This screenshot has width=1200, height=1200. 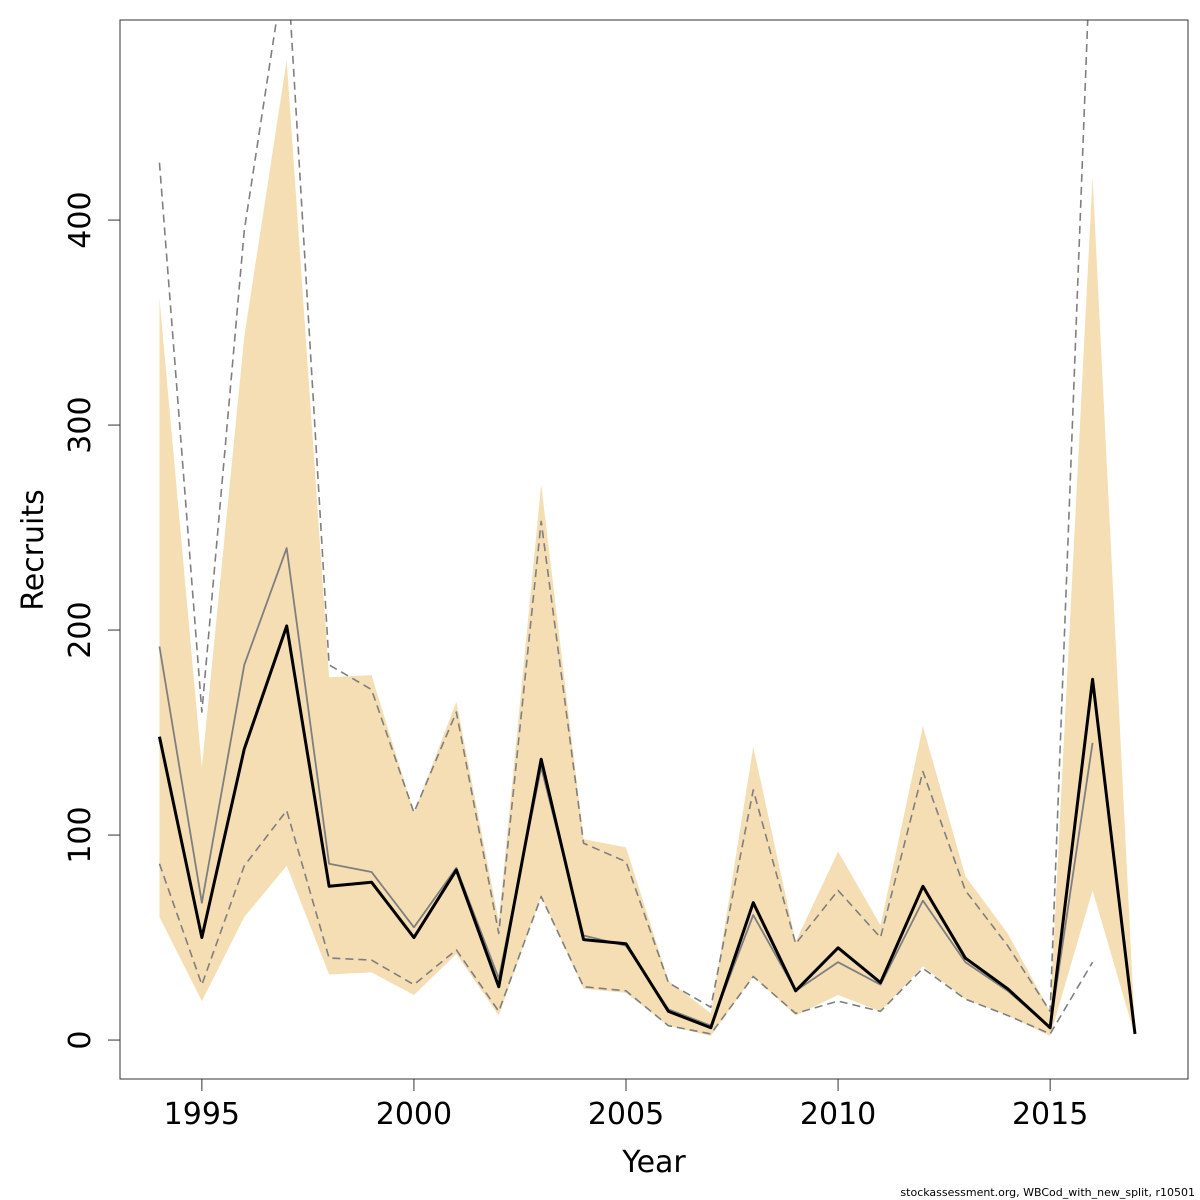 What do you see at coordinates (838, 1114) in the screenshot?
I see `x-tick-label: 2010` at bounding box center [838, 1114].